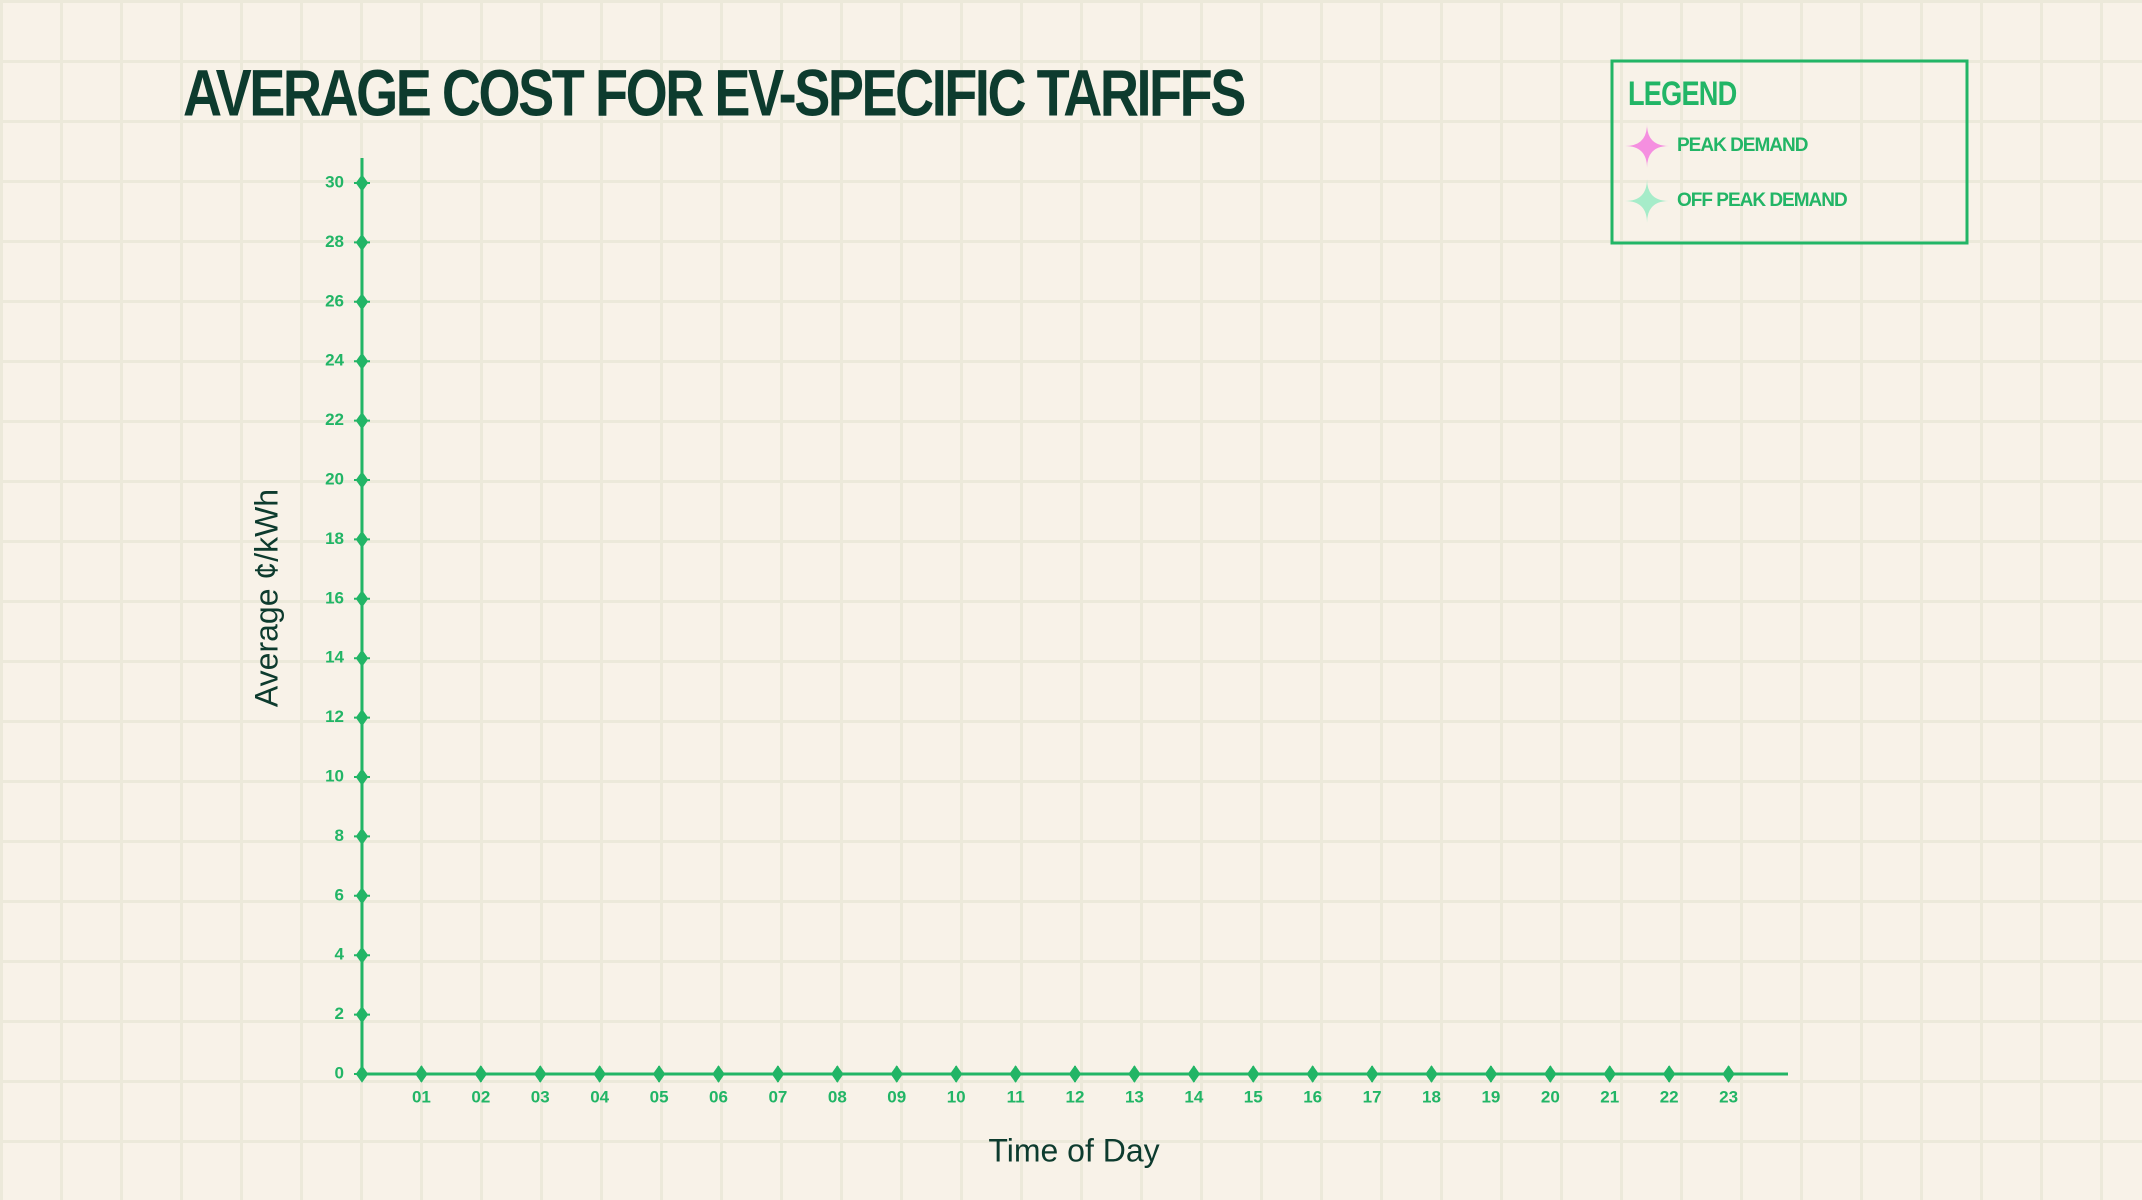  What do you see at coordinates (334, 478) in the screenshot?
I see `y-tick-label: 20` at bounding box center [334, 478].